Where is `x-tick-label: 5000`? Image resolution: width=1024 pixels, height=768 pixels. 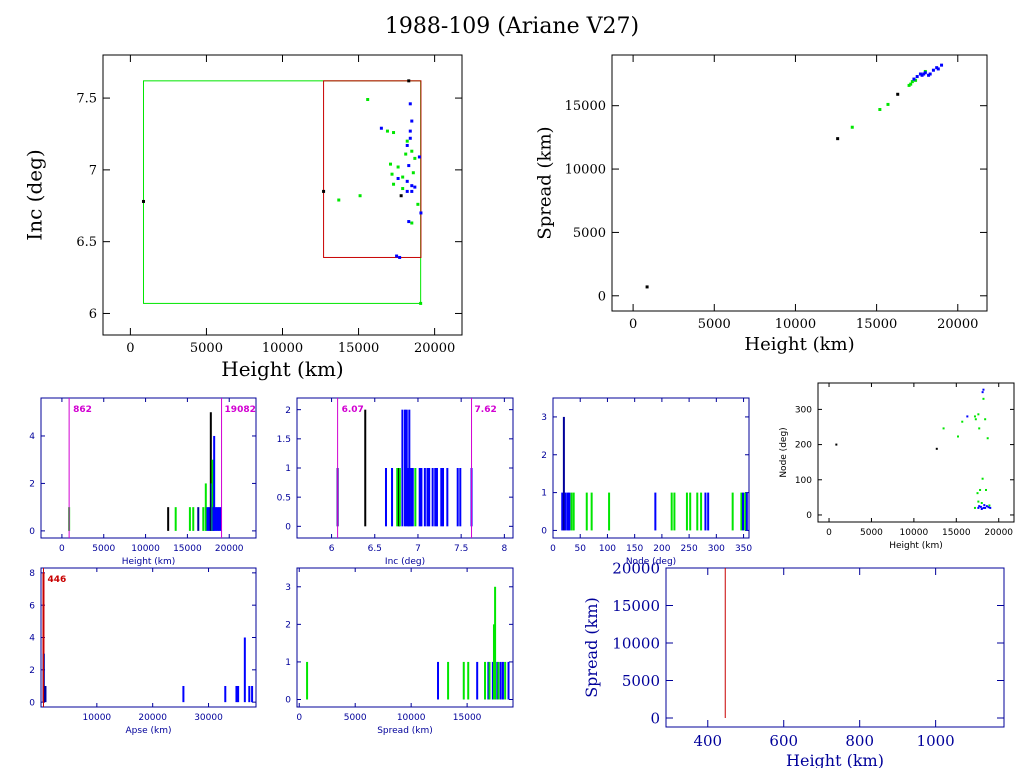 x-tick-label: 5000 is located at coordinates (355, 718).